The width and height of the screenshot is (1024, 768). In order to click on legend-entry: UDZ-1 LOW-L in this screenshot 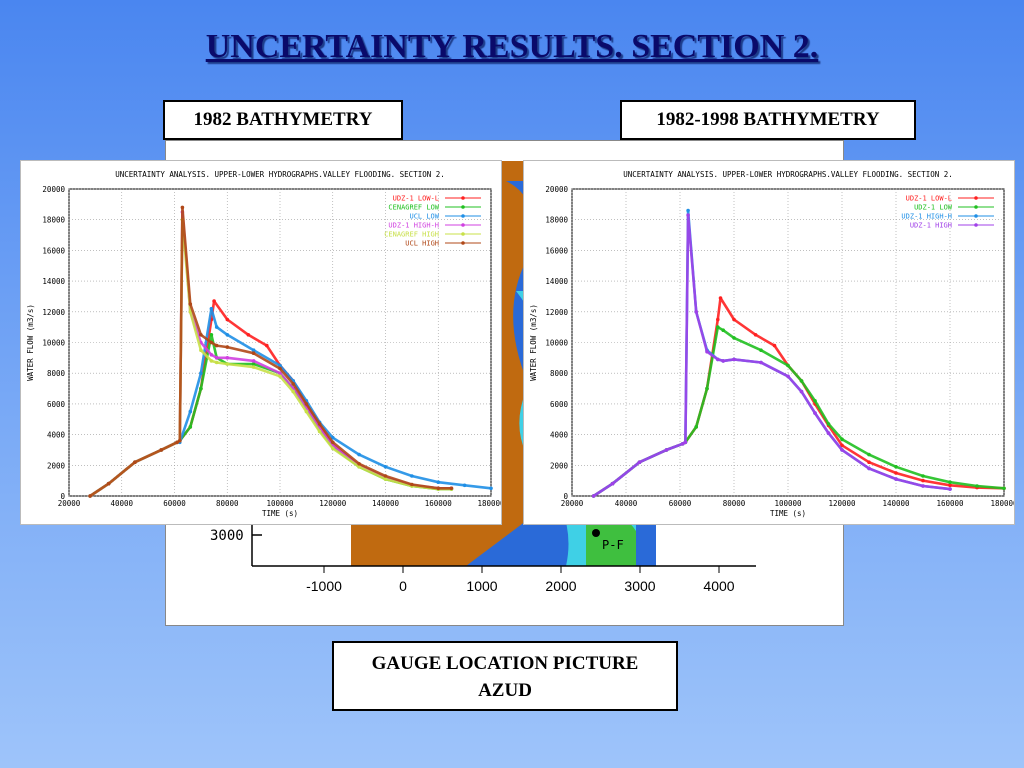, I will do `click(416, 199)`.